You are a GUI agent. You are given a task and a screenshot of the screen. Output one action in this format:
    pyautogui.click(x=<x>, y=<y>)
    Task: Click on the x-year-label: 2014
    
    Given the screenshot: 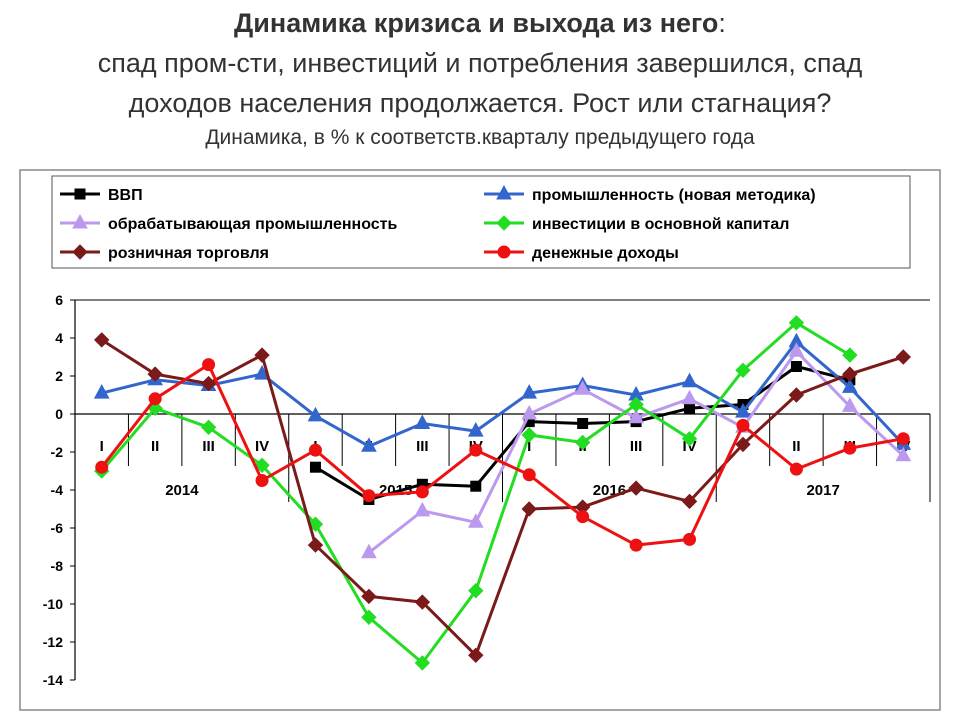 What is the action you would take?
    pyautogui.click(x=182, y=490)
    